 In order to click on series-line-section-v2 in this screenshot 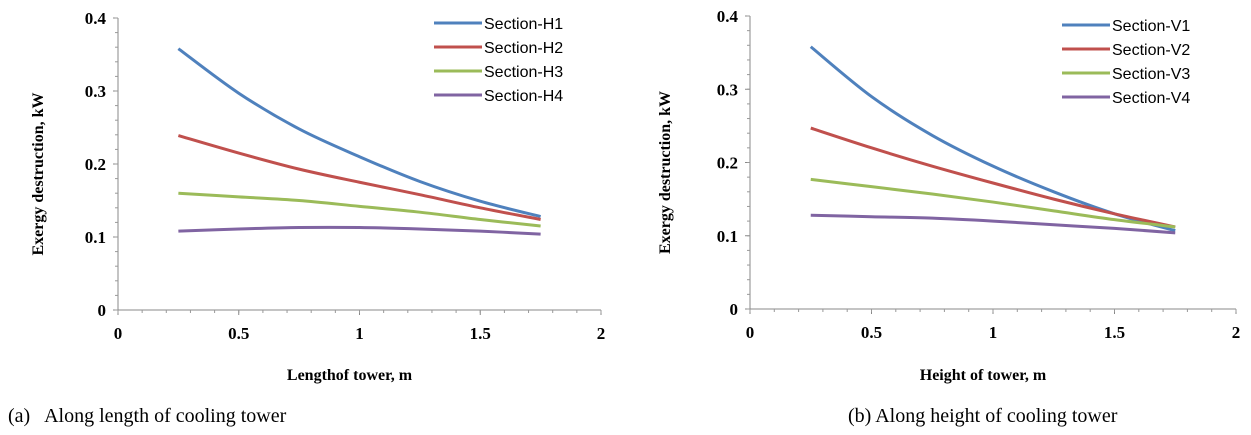, I will do `click(993, 177)`.